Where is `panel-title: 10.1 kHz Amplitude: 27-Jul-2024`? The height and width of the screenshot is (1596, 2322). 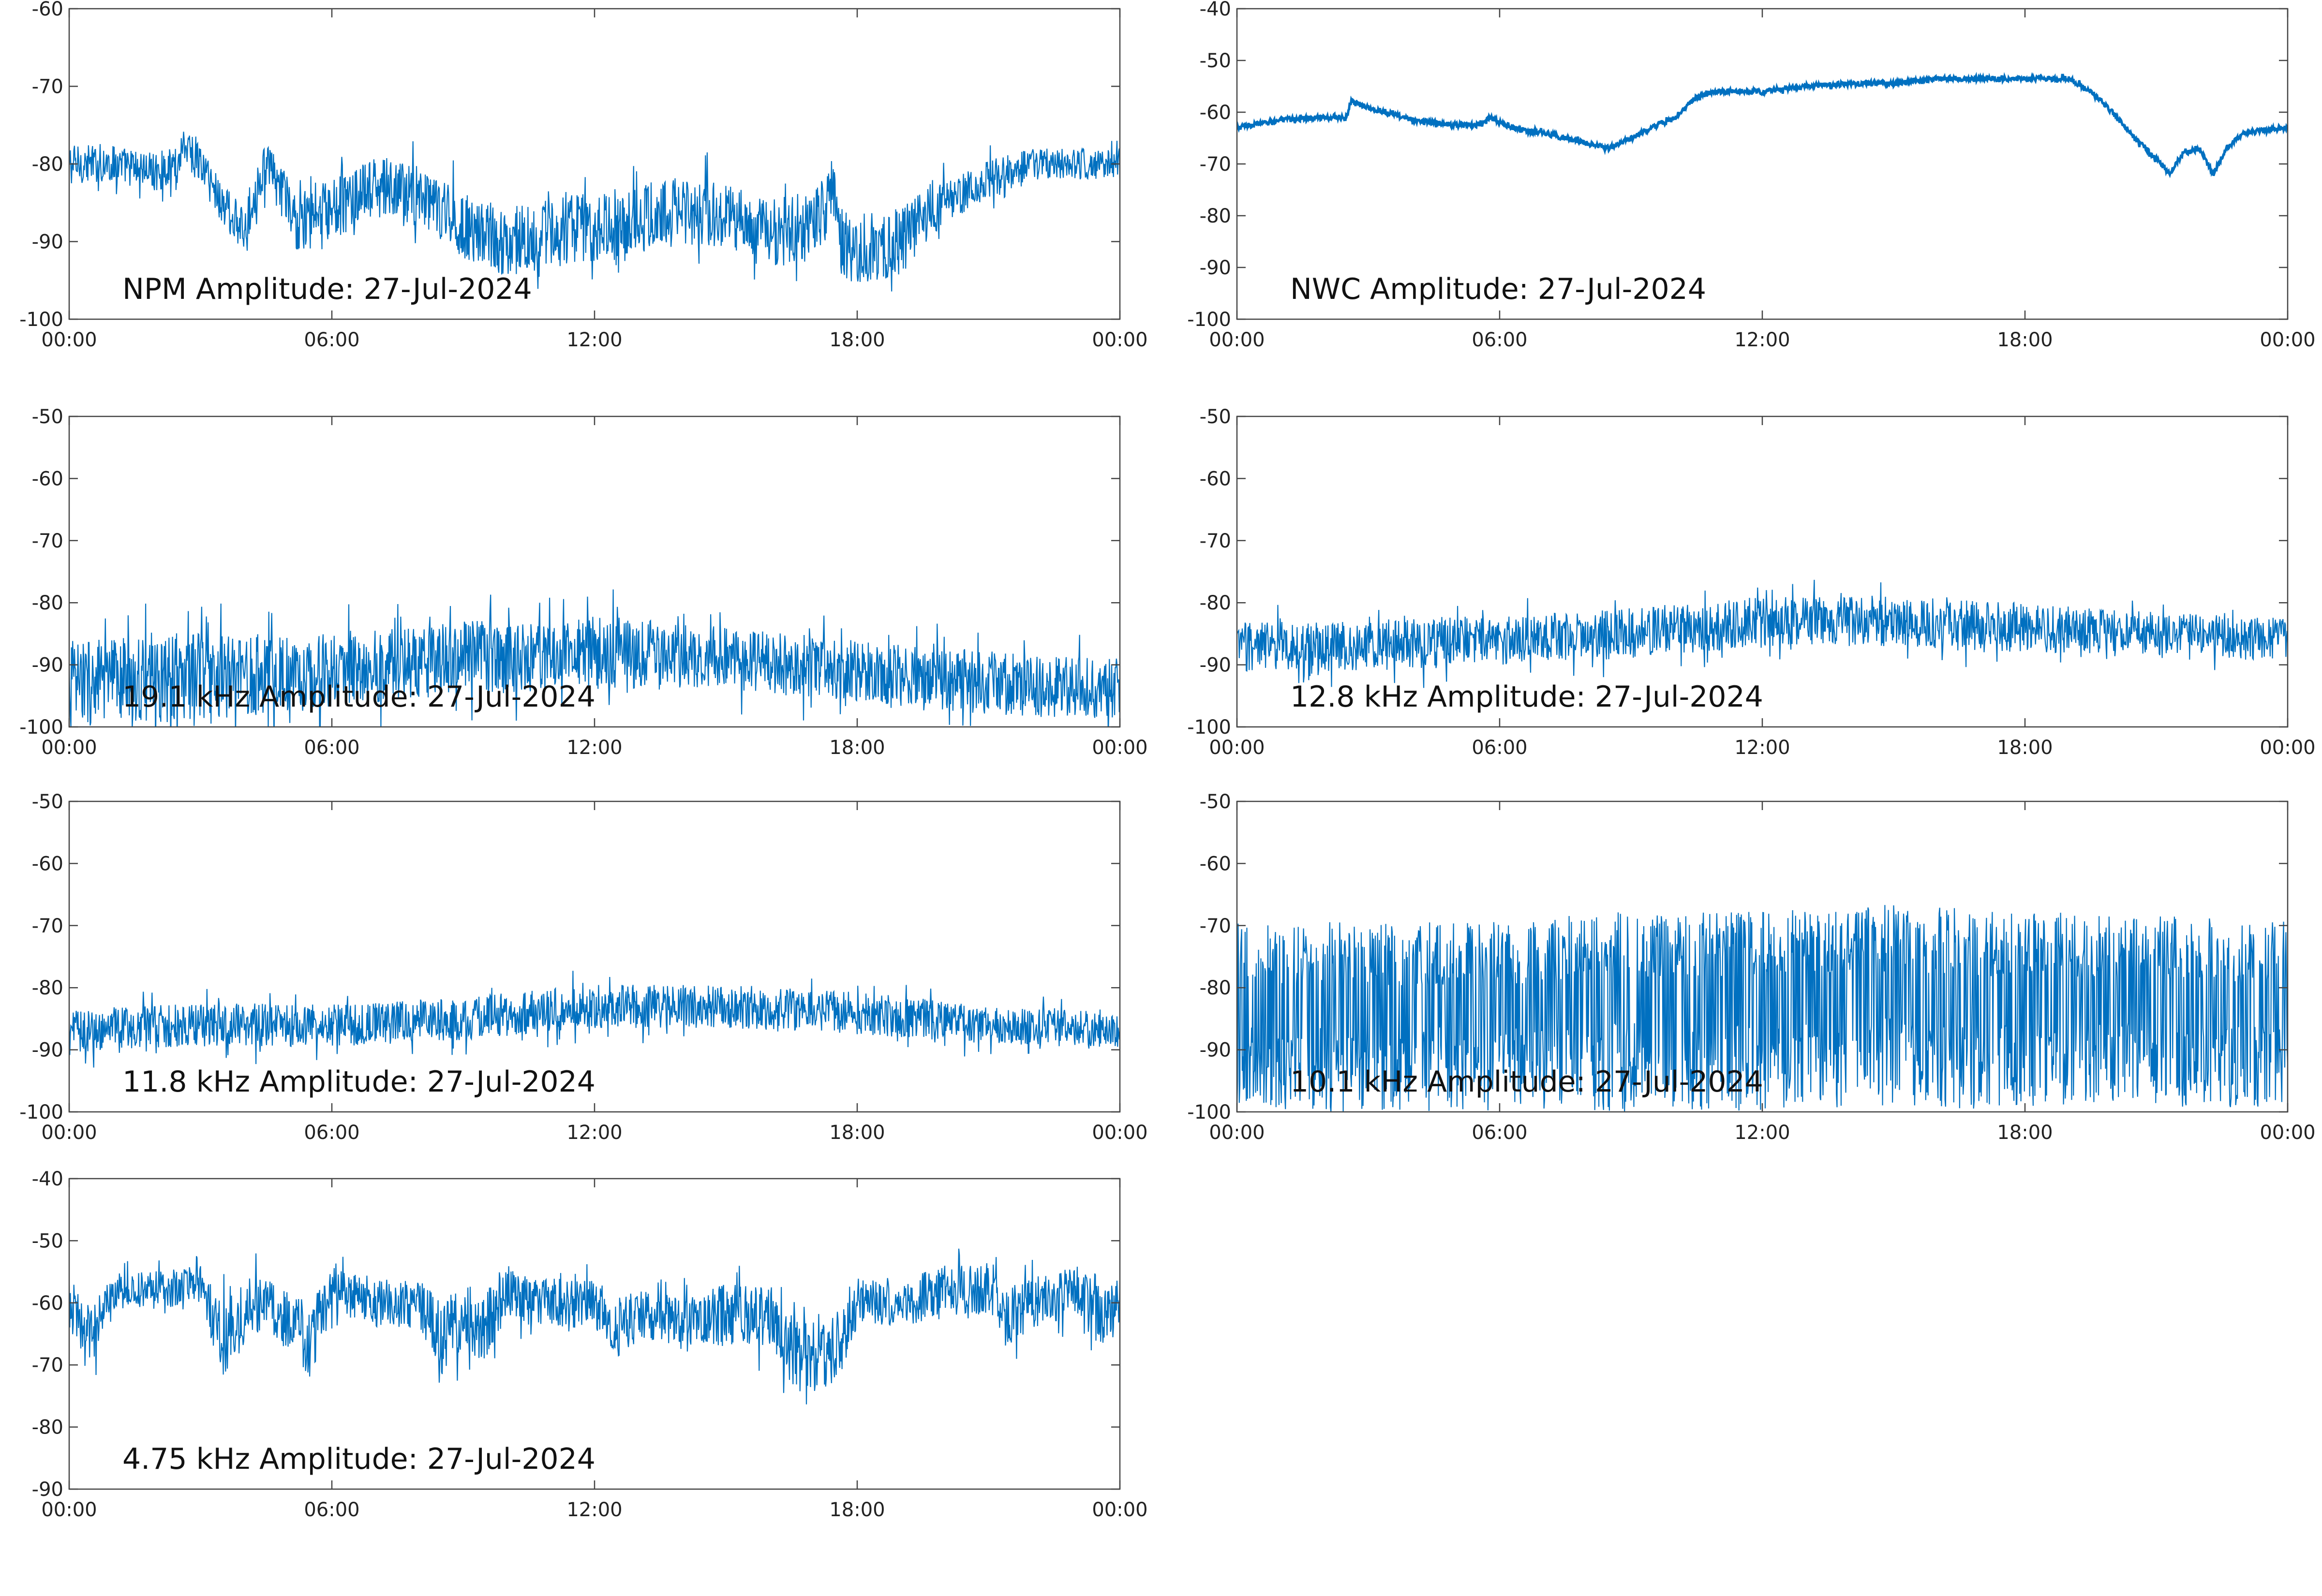 panel-title: 10.1 kHz Amplitude: 27-Jul-2024 is located at coordinates (1526, 1082).